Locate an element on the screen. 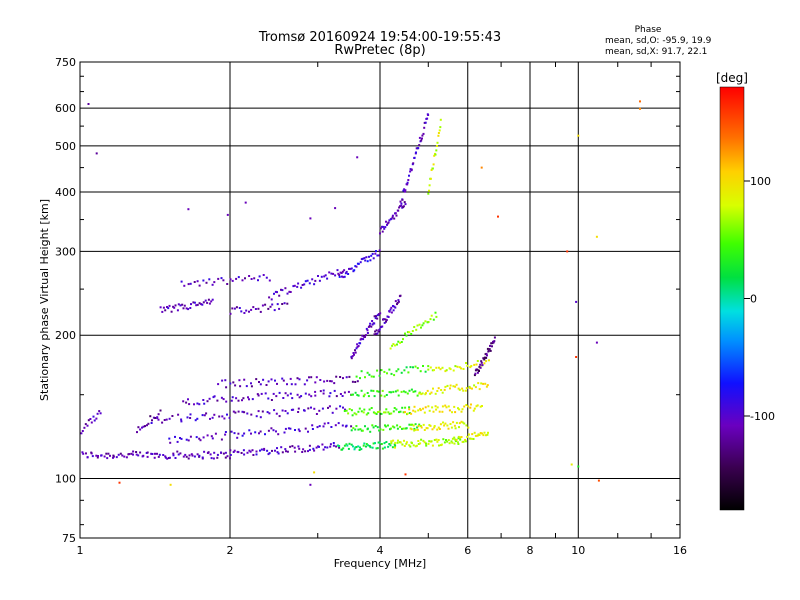 The image size is (800, 600). chart-subtitle: RwPretec (8p) is located at coordinates (379, 50).